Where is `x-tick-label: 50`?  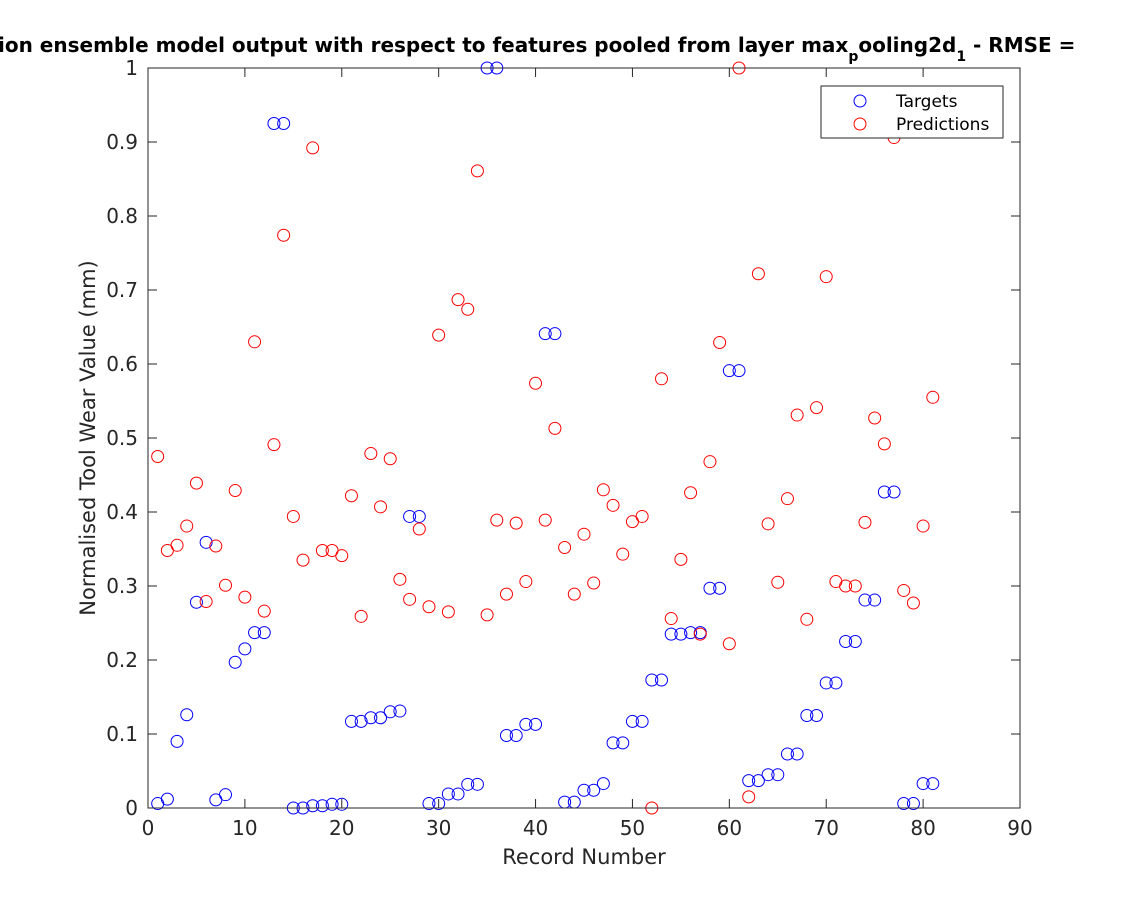 x-tick-label: 50 is located at coordinates (632, 828).